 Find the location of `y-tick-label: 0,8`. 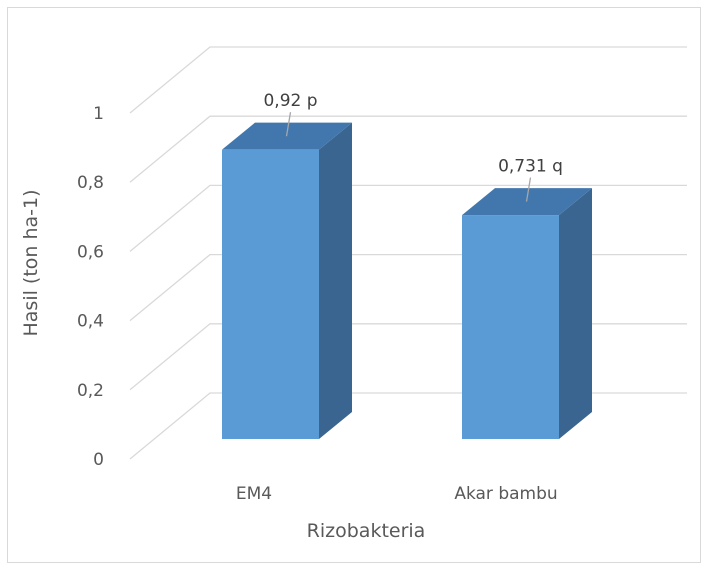

y-tick-label: 0,8 is located at coordinates (90, 183).